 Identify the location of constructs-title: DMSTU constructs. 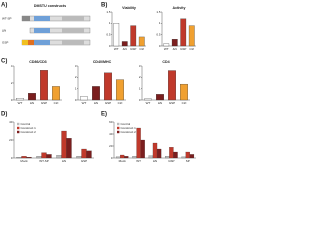
(50, 6).